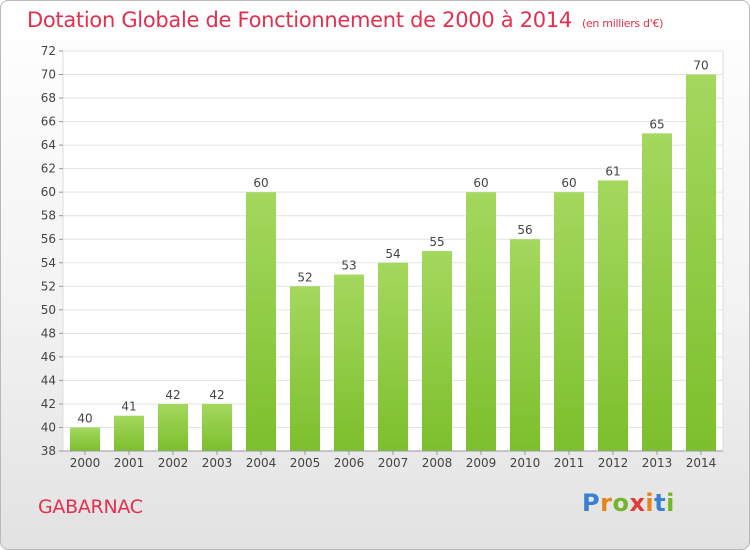 This screenshot has height=550, width=750. I want to click on logo-letter: P, so click(591, 503).